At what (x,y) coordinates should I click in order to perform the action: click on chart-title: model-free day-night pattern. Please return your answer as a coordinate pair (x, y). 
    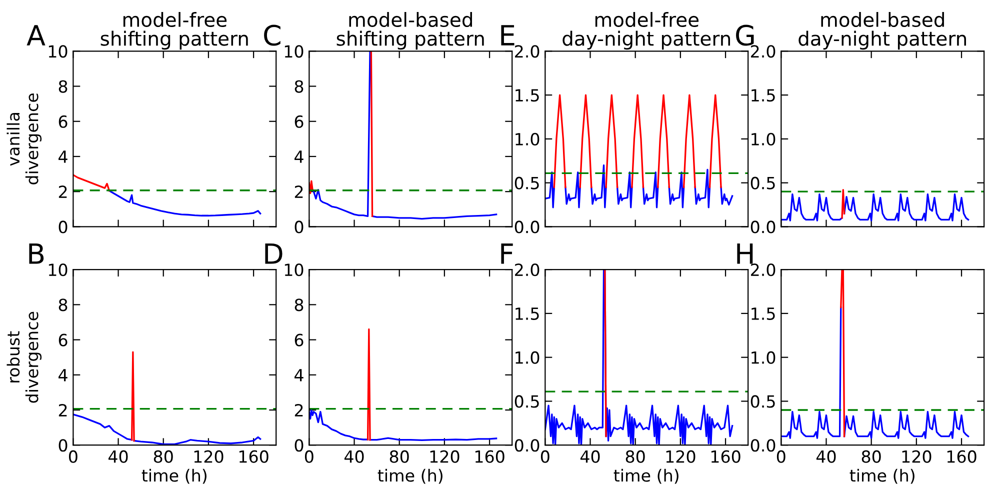
    Looking at the image, I should click on (646, 31).